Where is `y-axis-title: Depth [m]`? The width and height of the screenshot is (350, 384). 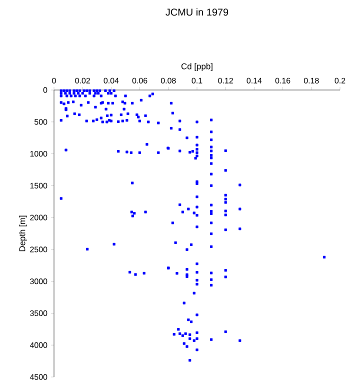 y-axis-title: Depth [m] is located at coordinates (23, 234).